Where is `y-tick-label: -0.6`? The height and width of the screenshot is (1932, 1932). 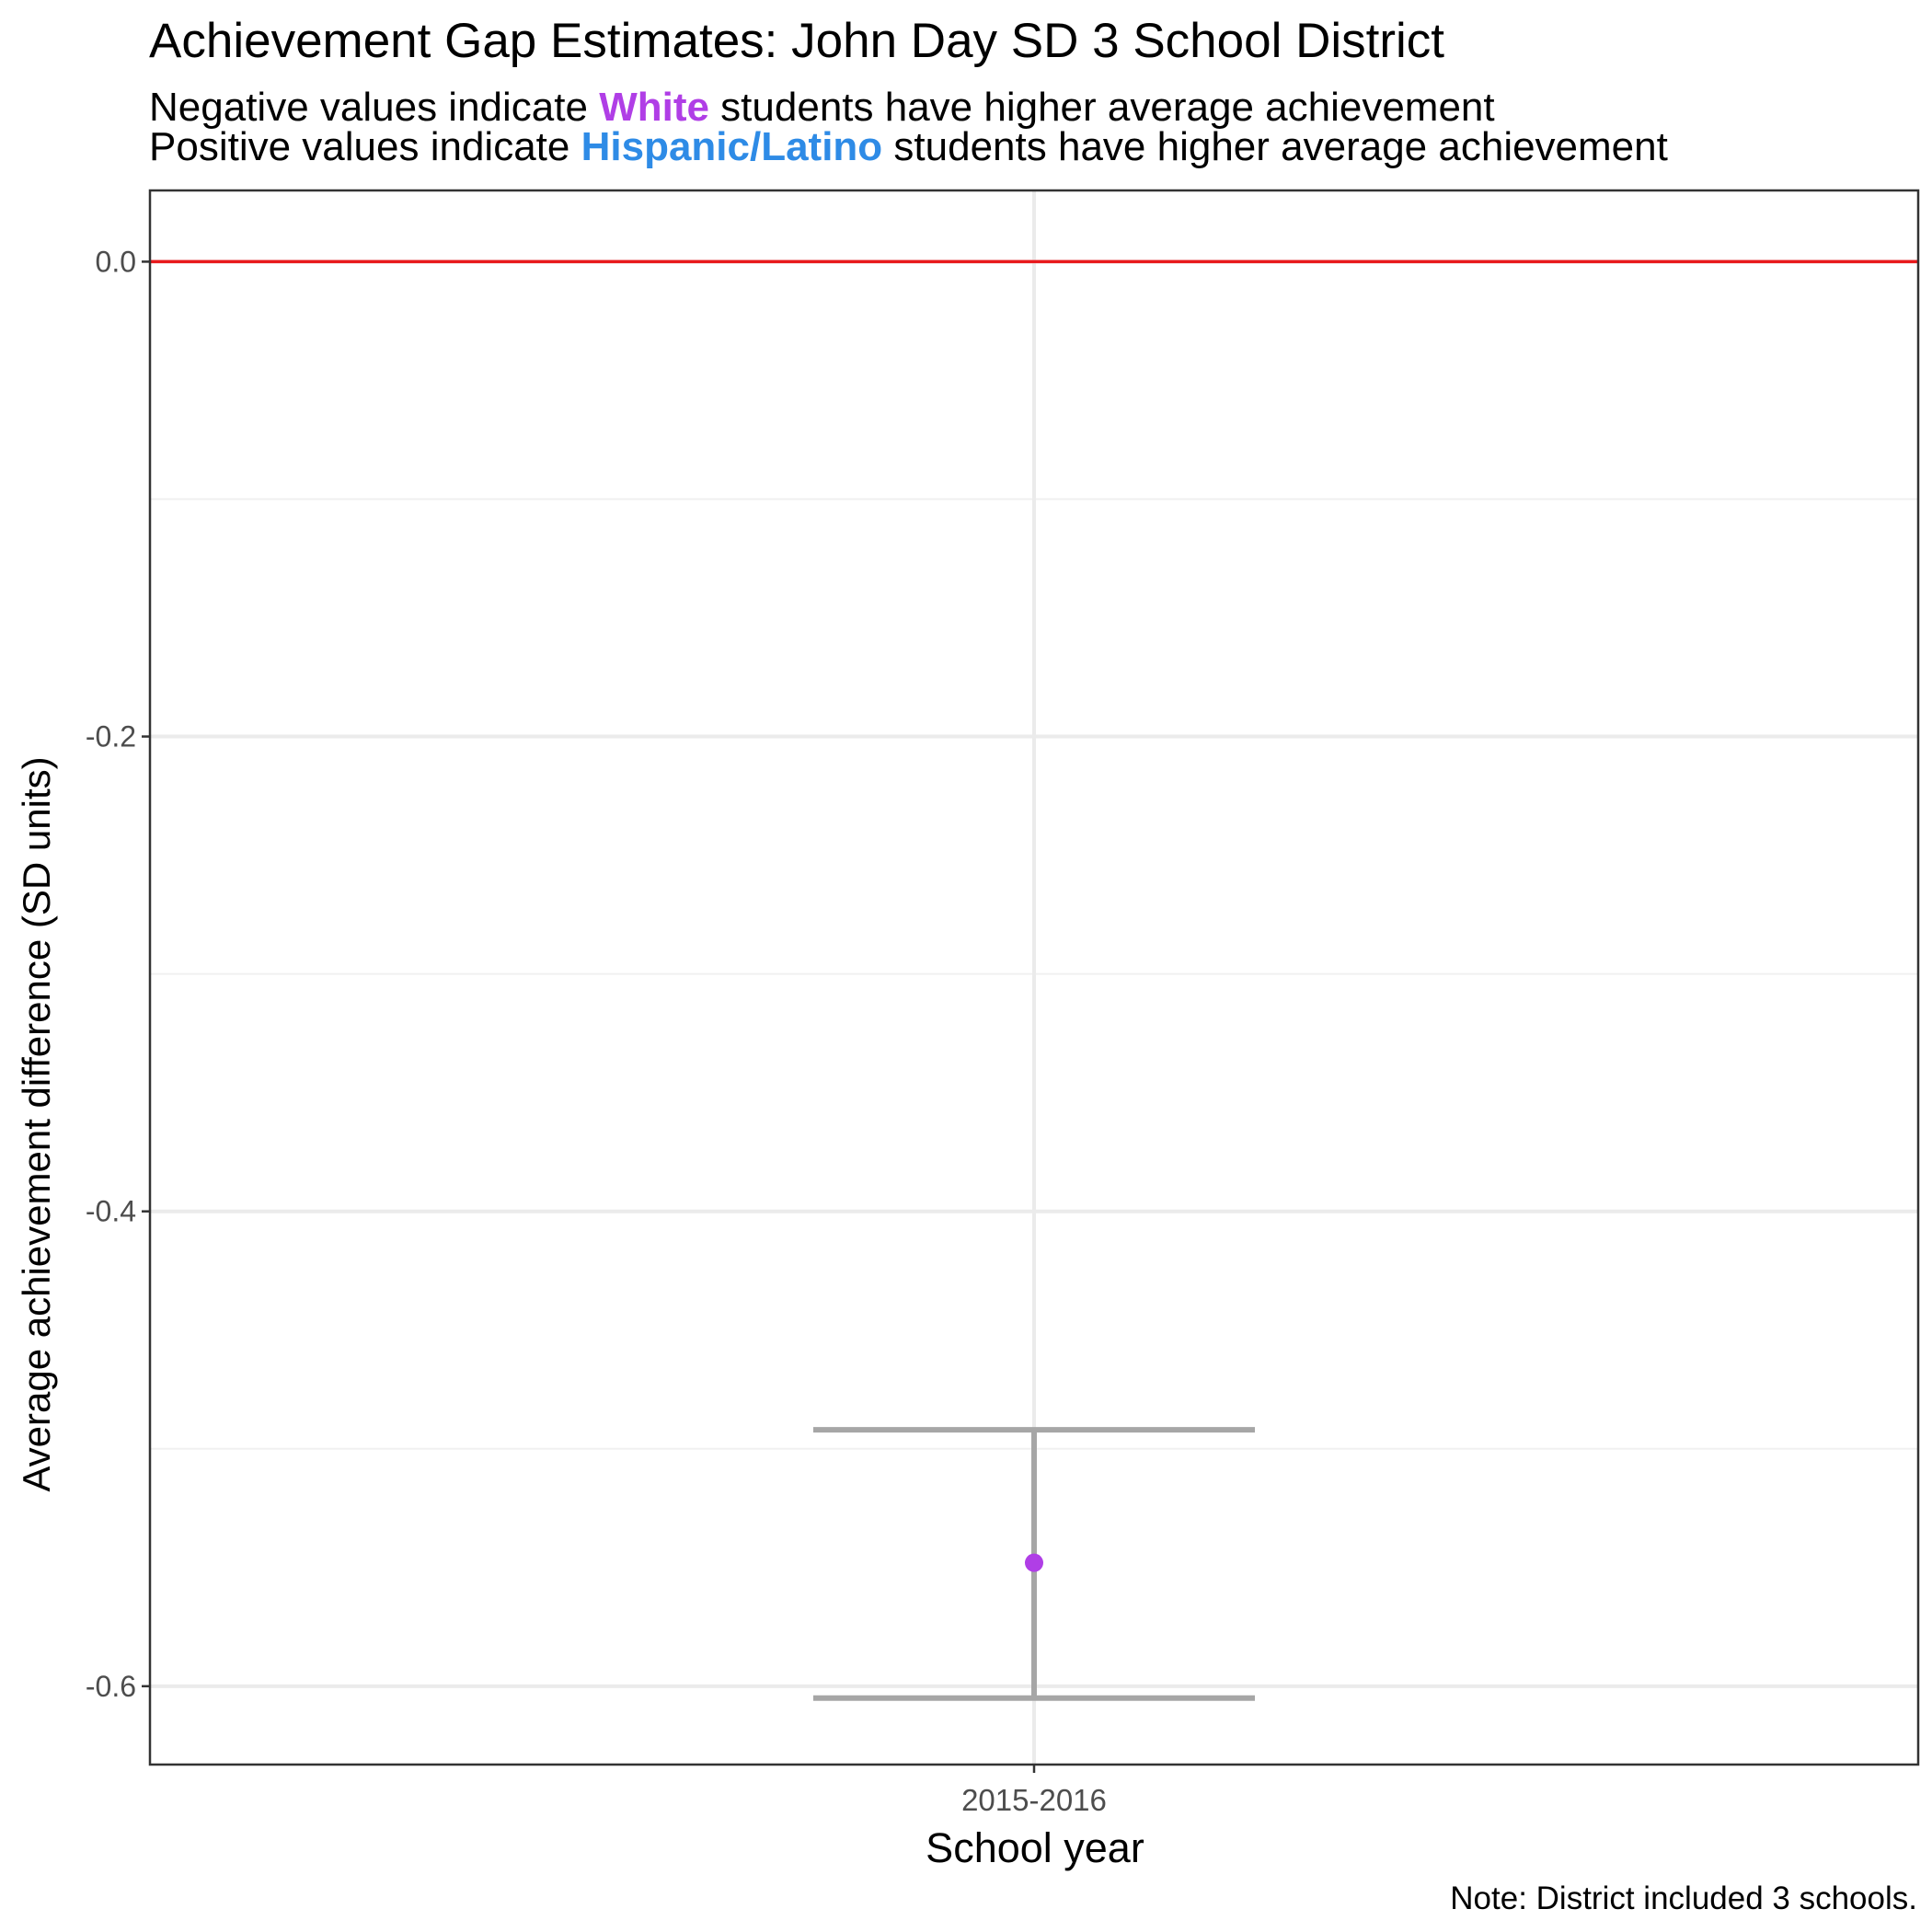 y-tick-label: -0.6 is located at coordinates (111, 1686).